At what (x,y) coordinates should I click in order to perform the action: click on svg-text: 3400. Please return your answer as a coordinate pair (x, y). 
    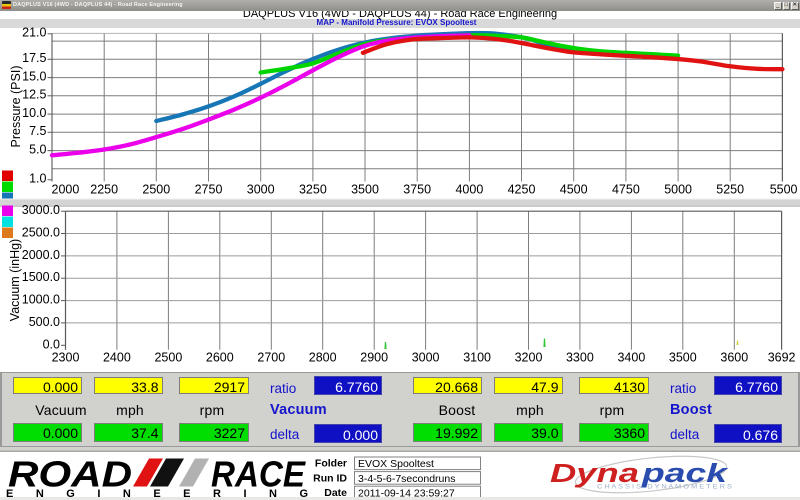
    Looking at the image, I should click on (631, 358).